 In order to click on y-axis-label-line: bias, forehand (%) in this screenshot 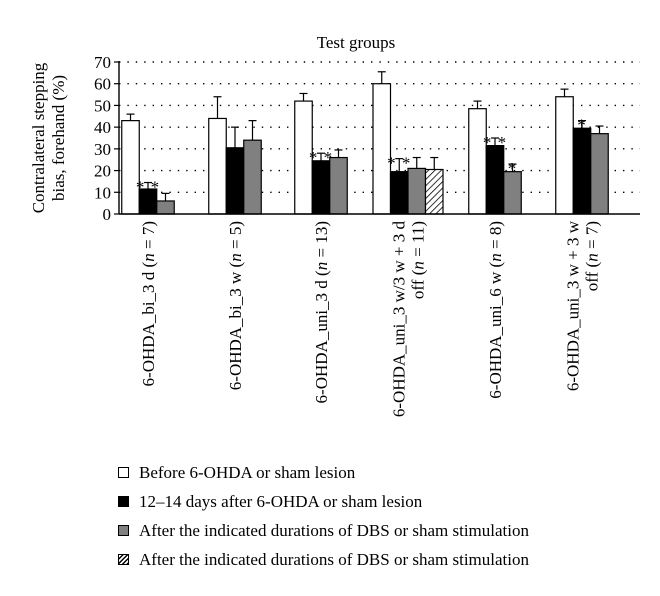, I will do `click(58, 138)`.